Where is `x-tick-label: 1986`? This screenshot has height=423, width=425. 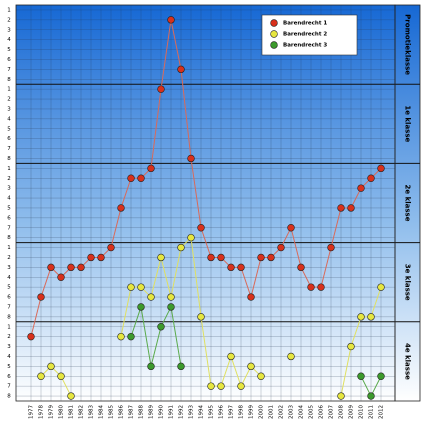 x-tick-label: 1986 is located at coordinates (122, 412).